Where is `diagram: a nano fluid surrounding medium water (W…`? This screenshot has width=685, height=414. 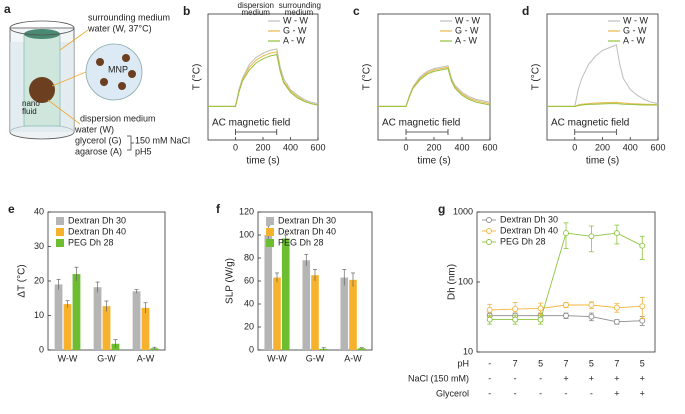
diagram: a nano fluid surrounding medium water (W… is located at coordinates (97, 79).